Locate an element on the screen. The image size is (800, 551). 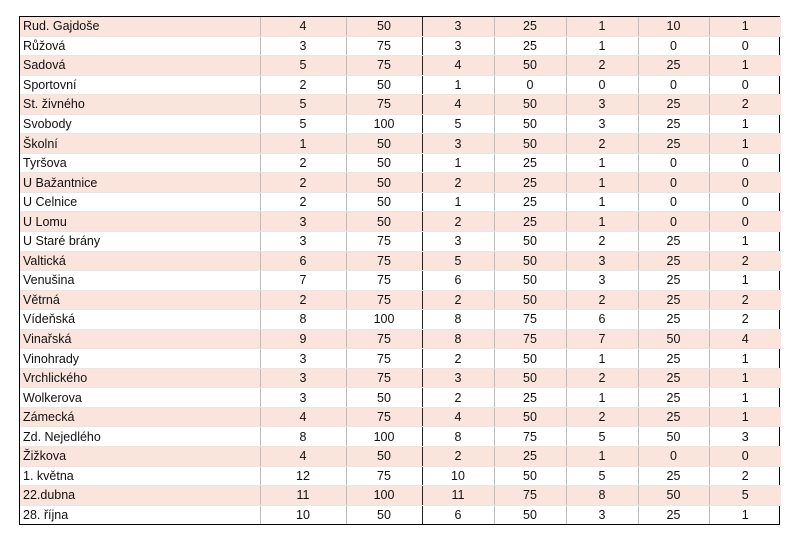
table-row: St. živného 5 75 4 50 3 25 2 is located at coordinates (400, 104).